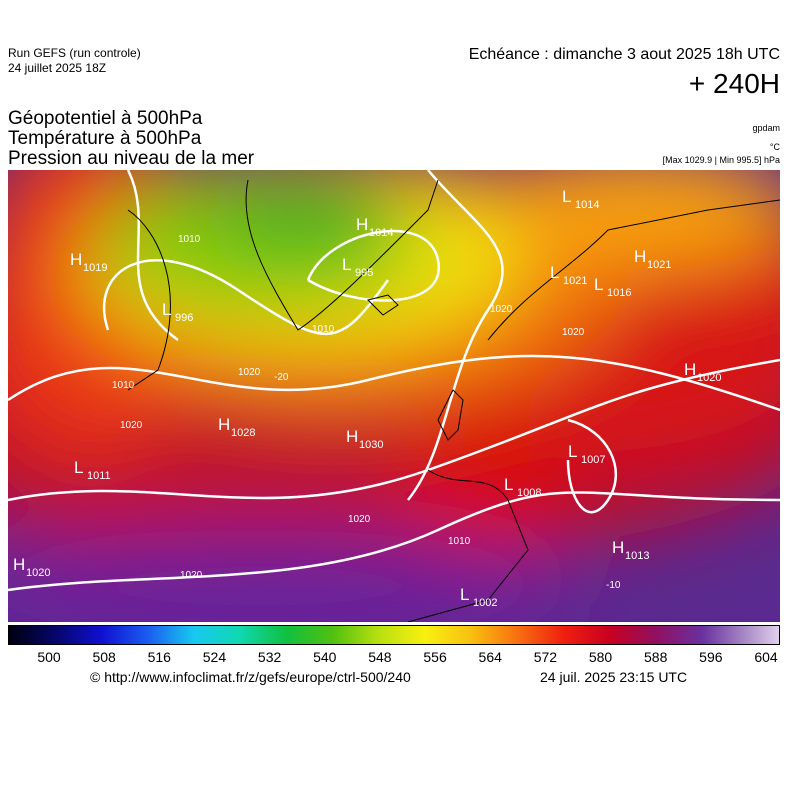 This screenshot has height=789, width=788. Describe the element at coordinates (613, 585) in the screenshot. I see `contour-label: -10` at that location.